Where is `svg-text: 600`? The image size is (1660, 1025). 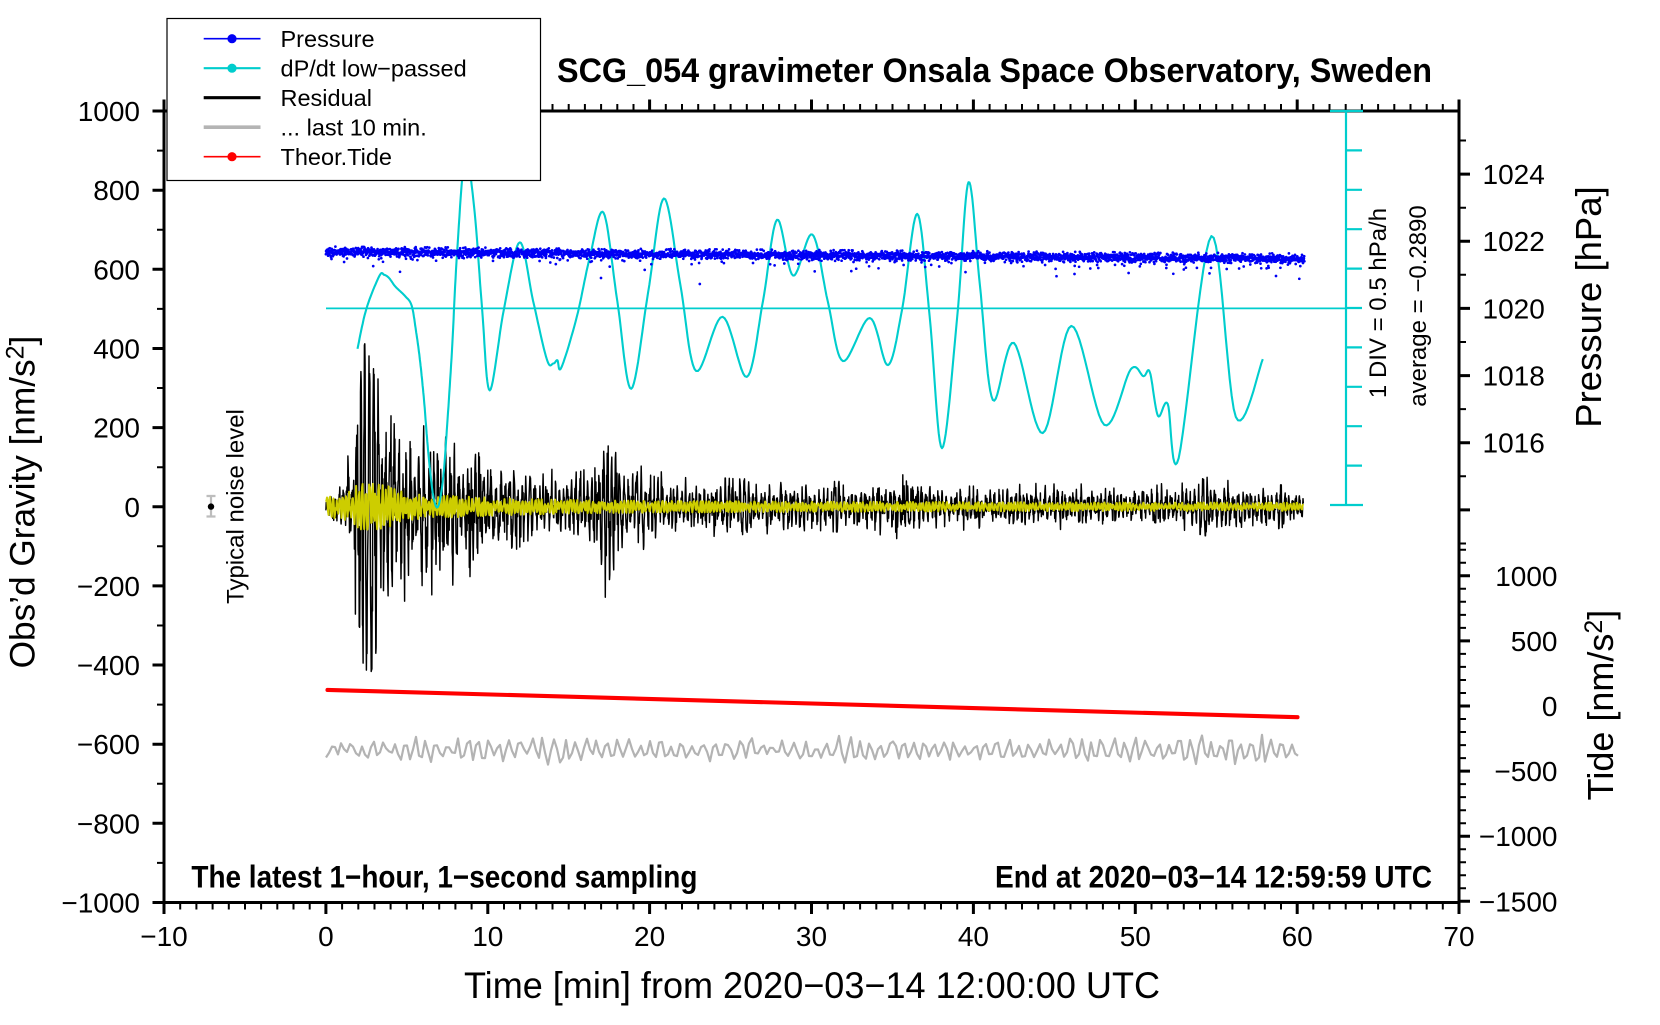 svg-text: 600 is located at coordinates (116, 269).